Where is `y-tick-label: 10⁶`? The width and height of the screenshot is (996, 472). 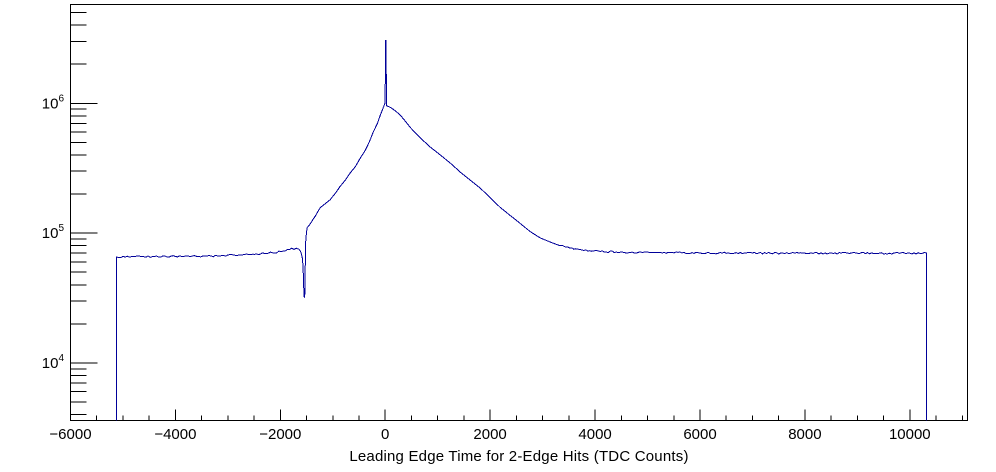
y-tick-label: 10⁶ is located at coordinates (53, 102).